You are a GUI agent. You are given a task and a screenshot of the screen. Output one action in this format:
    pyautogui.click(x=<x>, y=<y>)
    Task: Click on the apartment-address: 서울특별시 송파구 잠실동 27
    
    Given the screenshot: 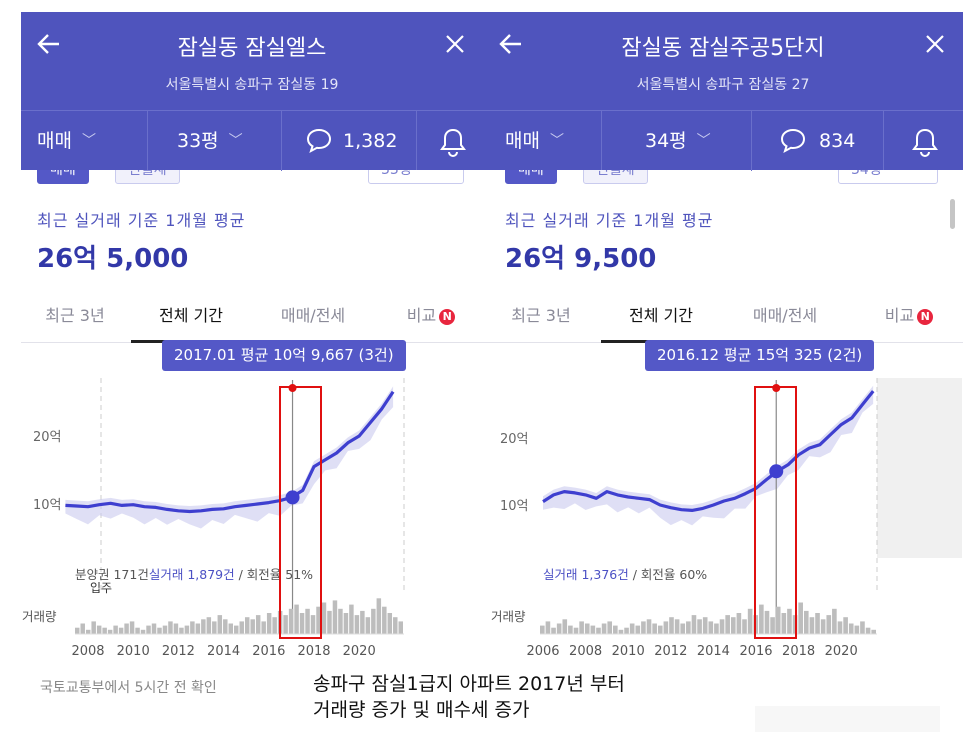 What is the action you would take?
    pyautogui.click(x=723, y=85)
    